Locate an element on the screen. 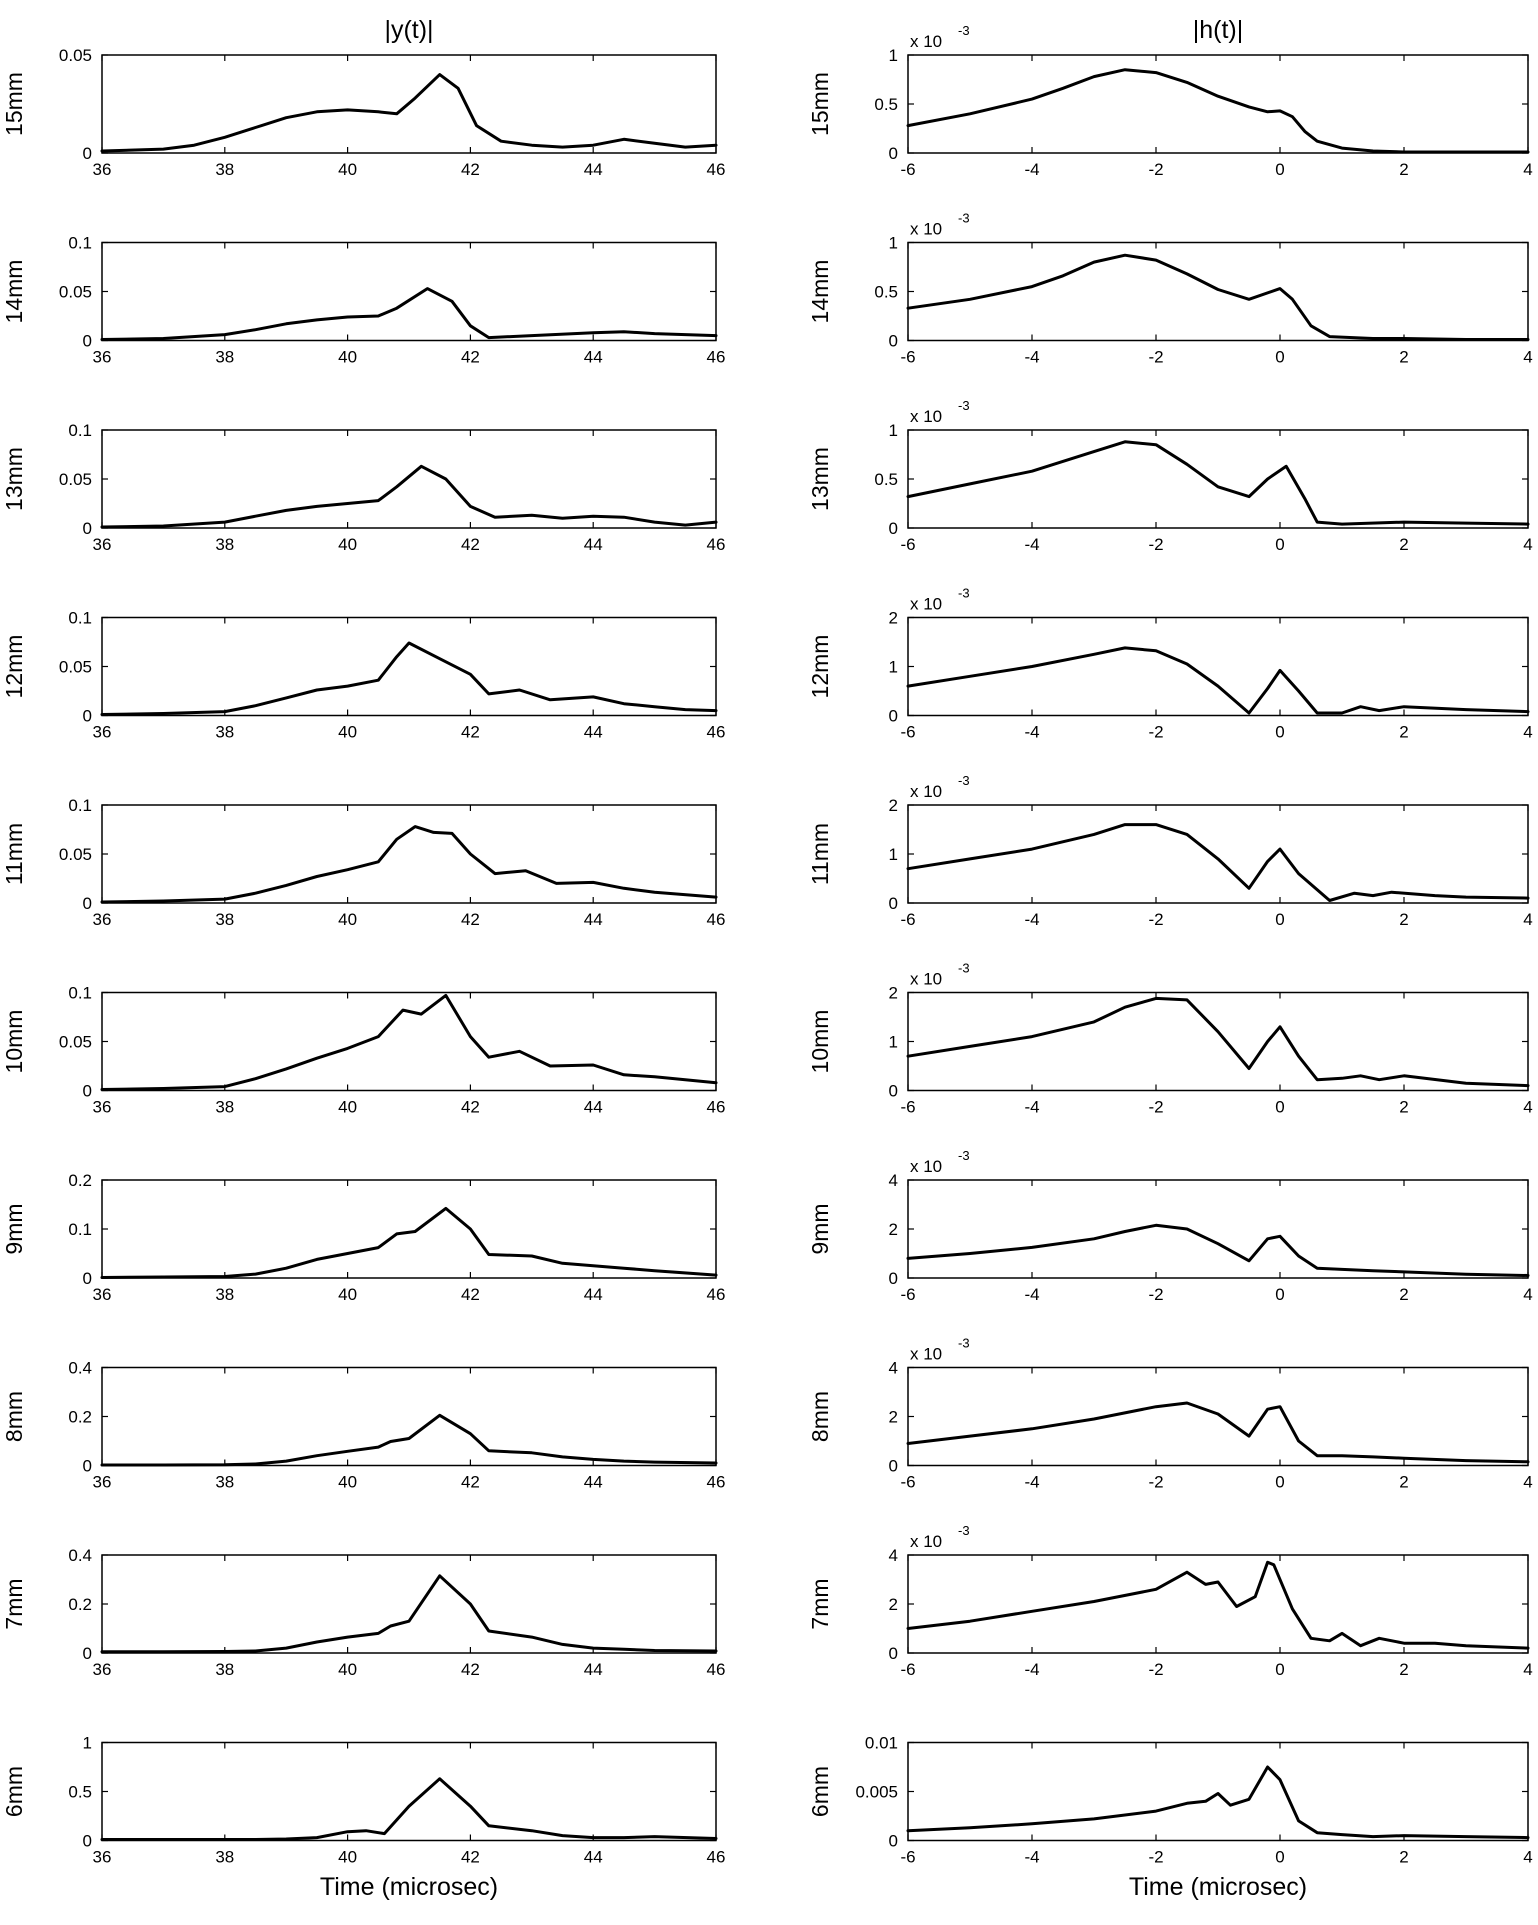  subplot-left-10mm: 36 38 40 42 44 46 0 0.05 0.1 10mm is located at coordinates (363, 1050).